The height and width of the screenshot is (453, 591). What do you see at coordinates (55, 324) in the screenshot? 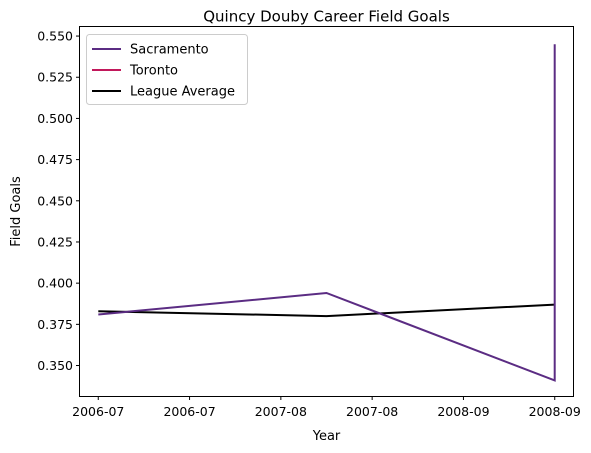
I see `y-tick-label: 0.375` at bounding box center [55, 324].